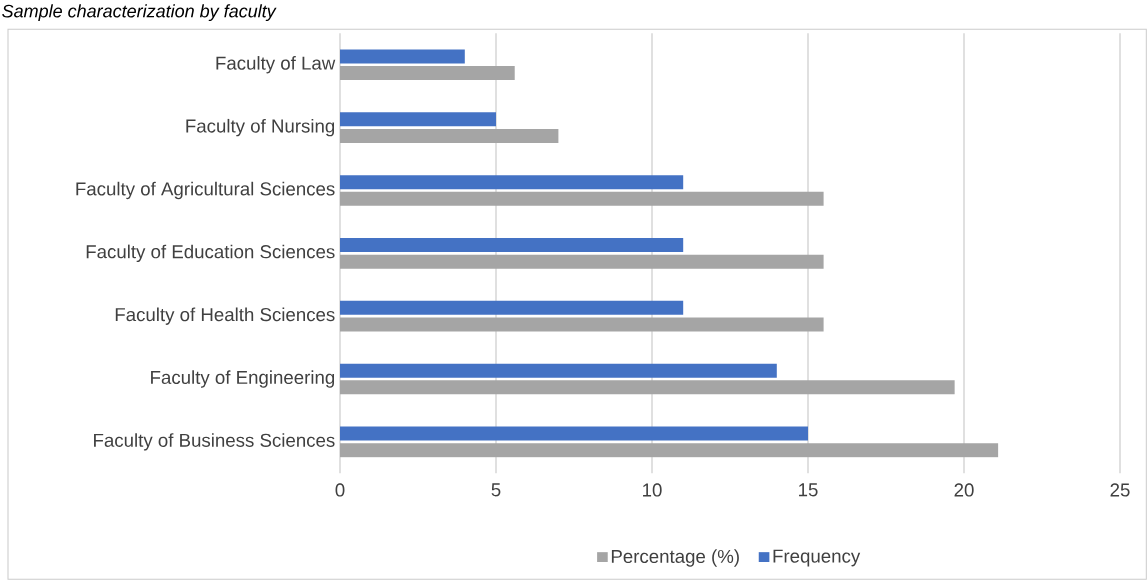  Describe the element at coordinates (340, 490) in the screenshot. I see `x-tick-label: 0` at that location.